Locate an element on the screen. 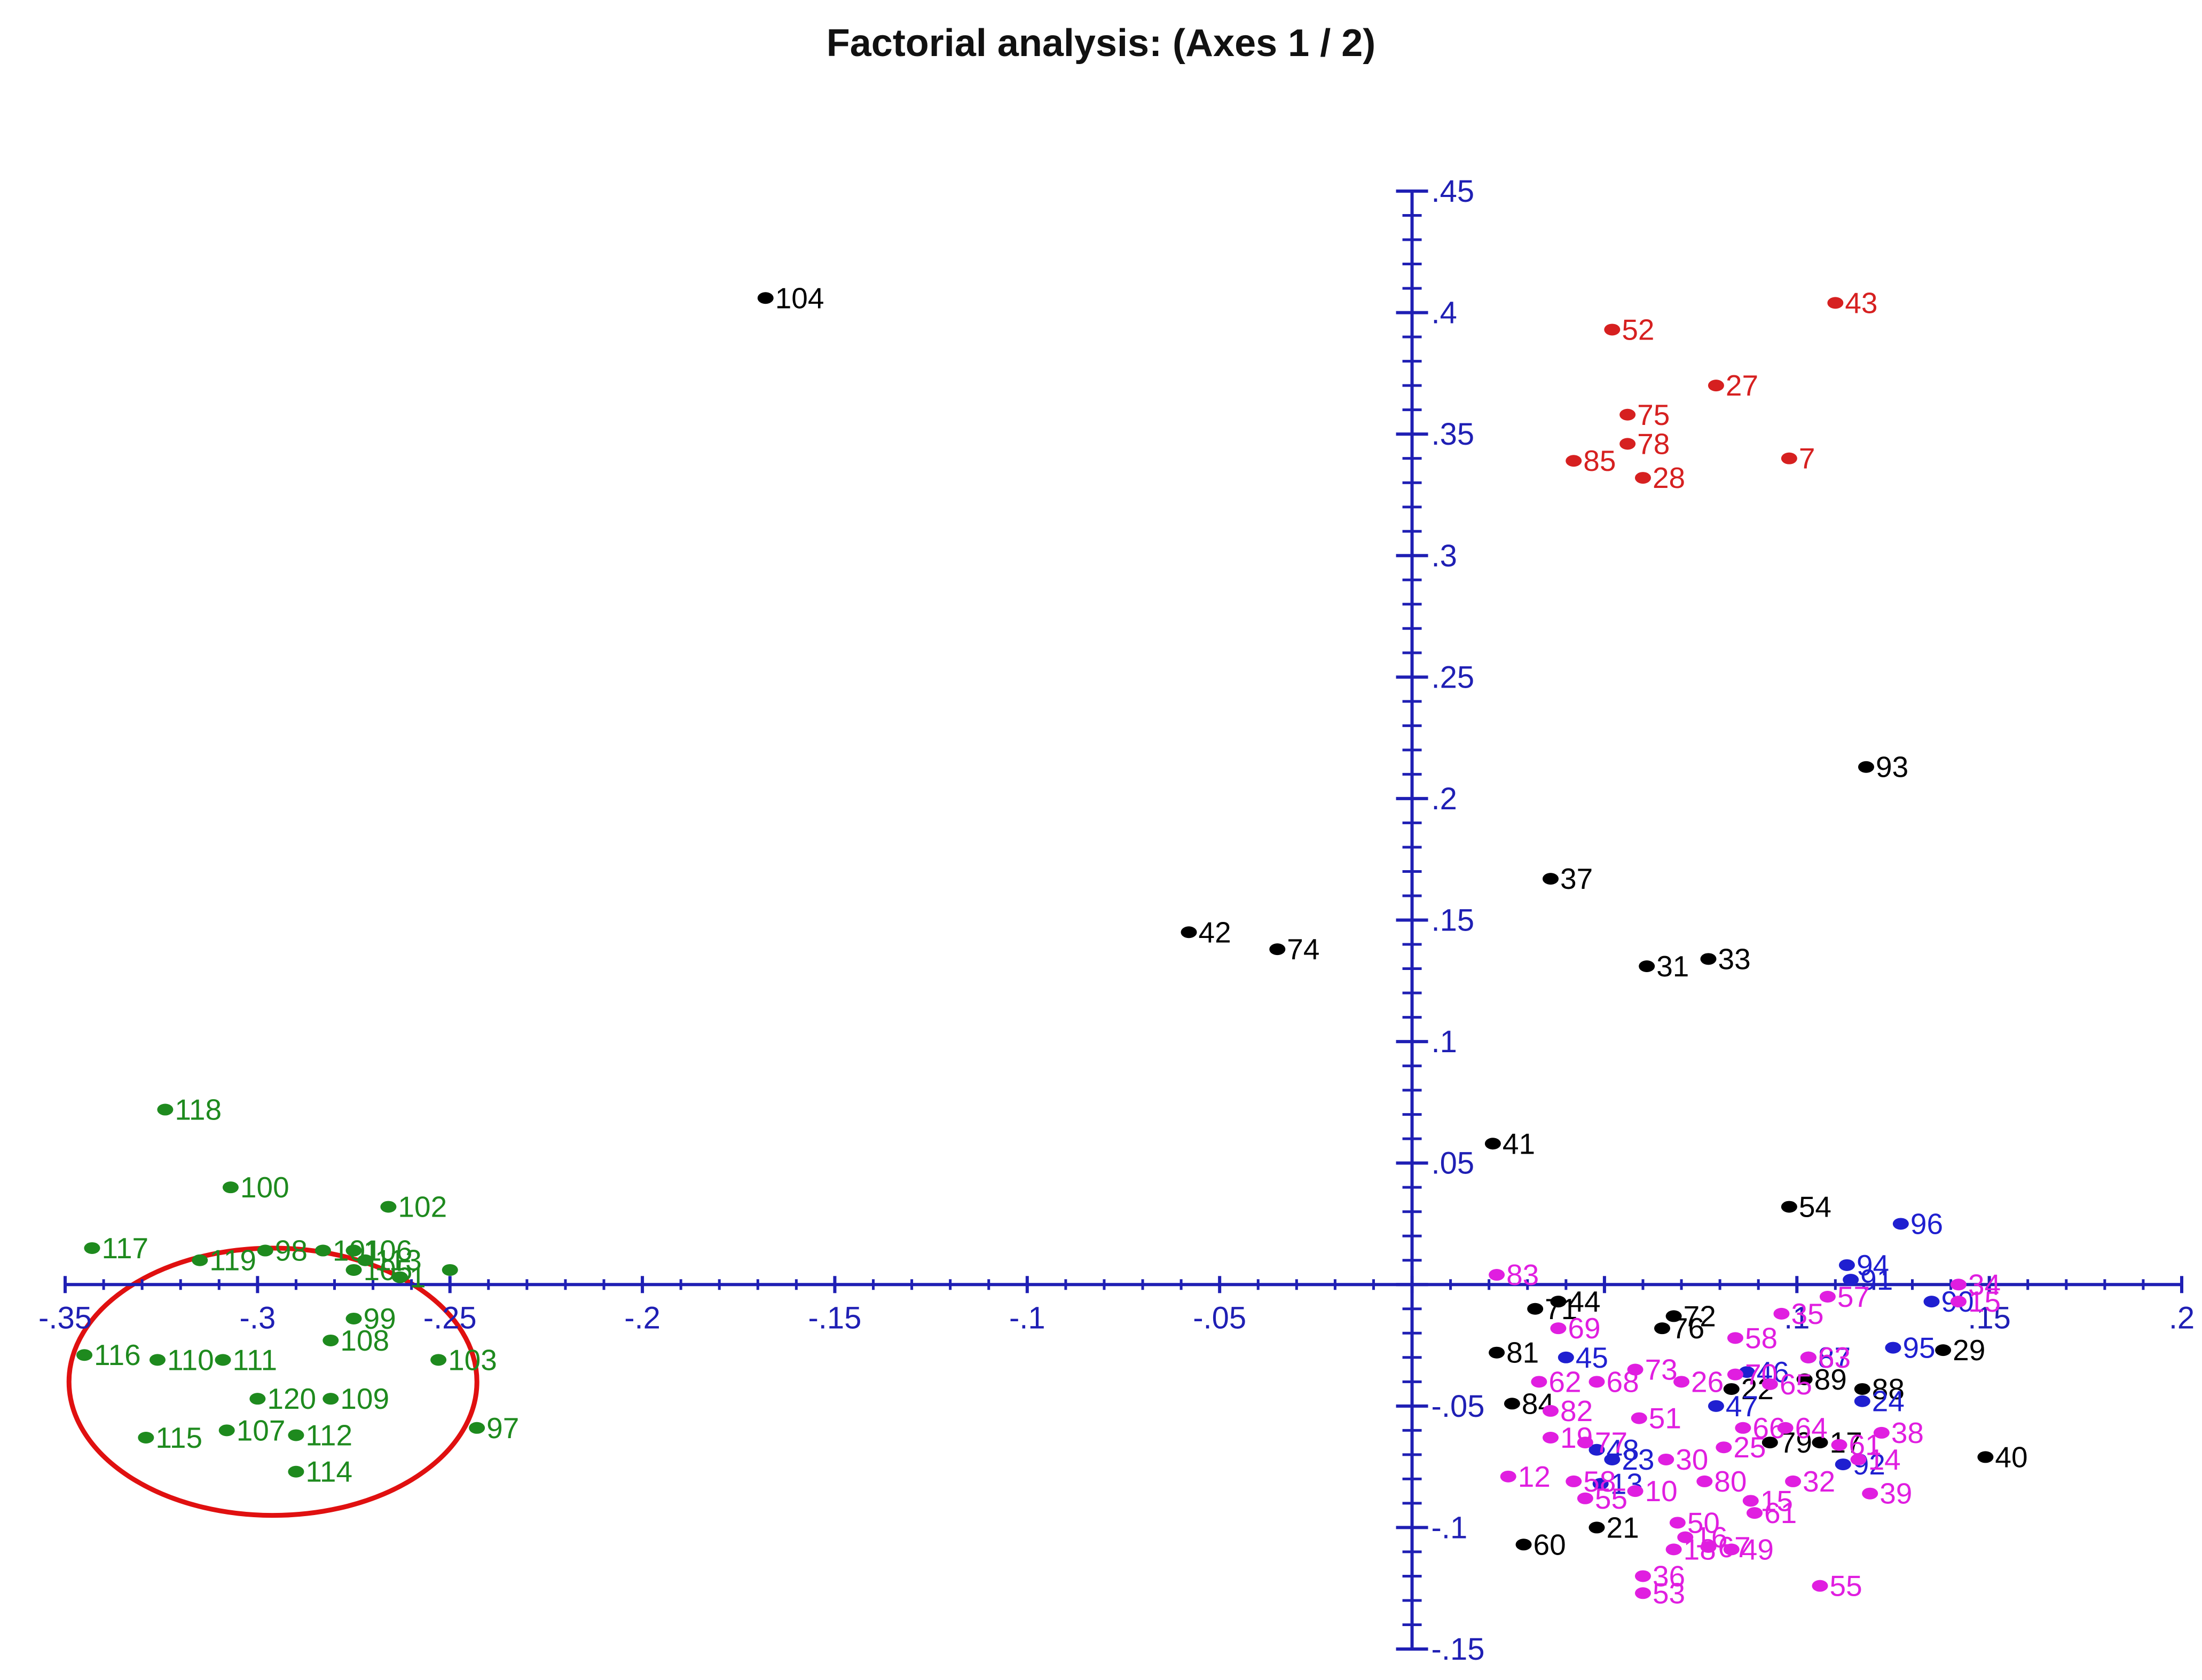 The height and width of the screenshot is (1680, 2202). y-tick-label: .35 is located at coordinates (1454, 434).